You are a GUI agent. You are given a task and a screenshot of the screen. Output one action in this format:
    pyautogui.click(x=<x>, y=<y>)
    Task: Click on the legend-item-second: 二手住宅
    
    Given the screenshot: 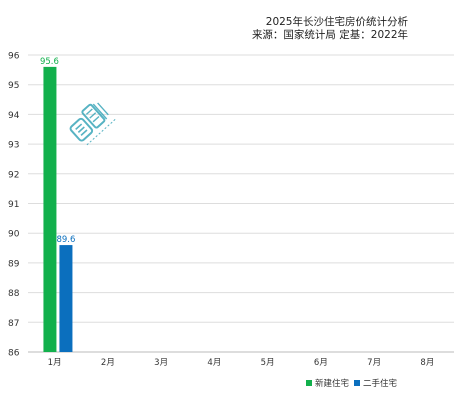 What is the action you would take?
    pyautogui.click(x=375, y=383)
    